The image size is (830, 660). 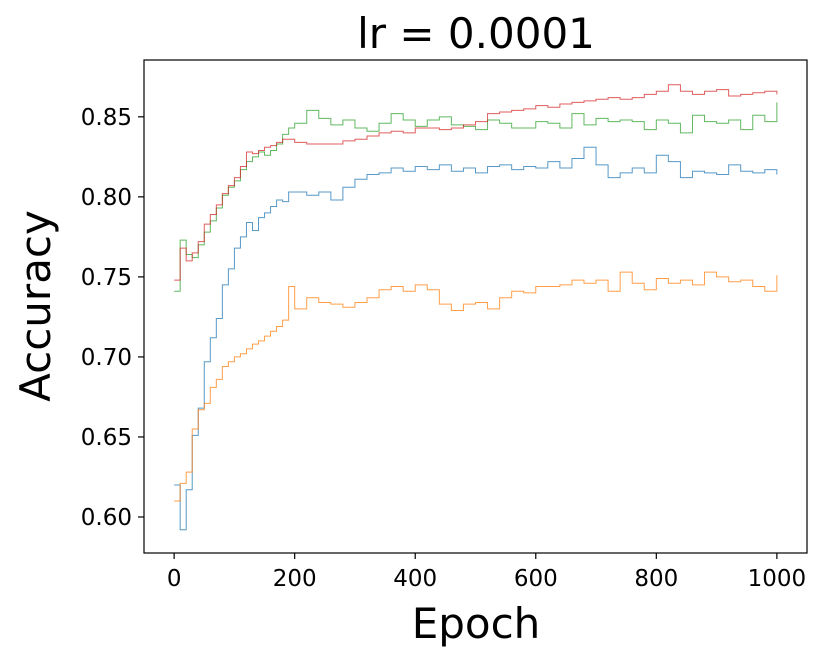 What do you see at coordinates (106, 198) in the screenshot?
I see `y-tick-label: 0.80` at bounding box center [106, 198].